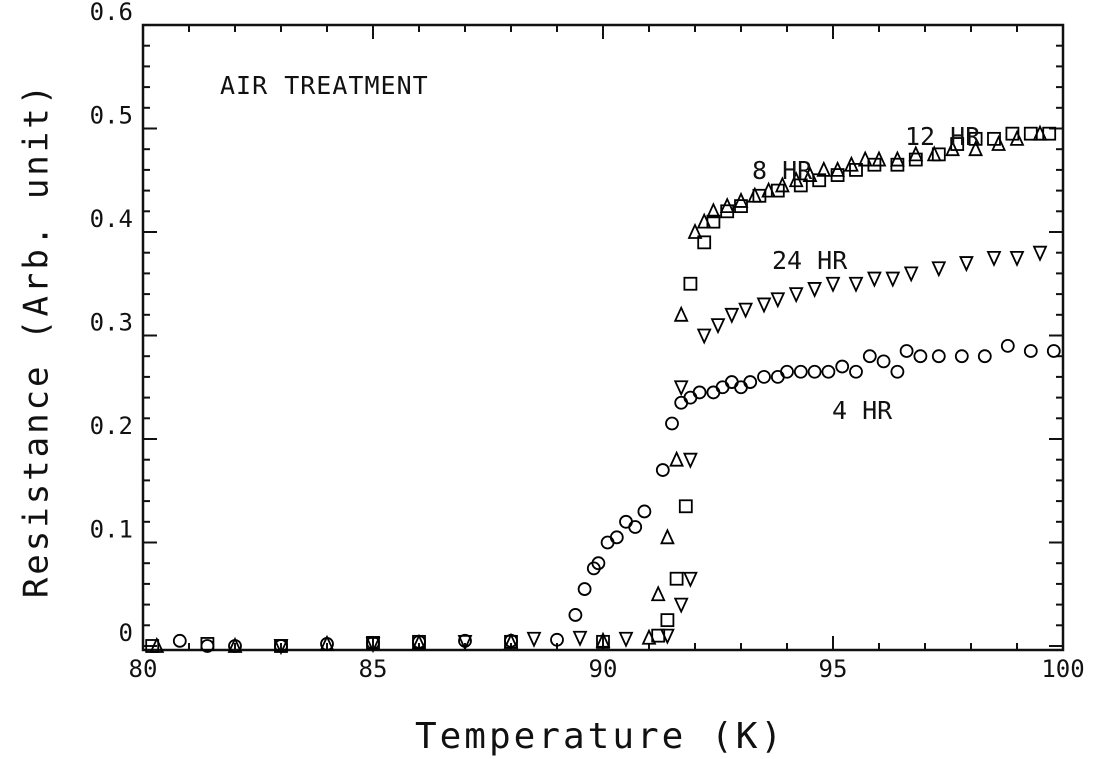  Describe the element at coordinates (143, 669) in the screenshot. I see `x-tick-label: 80` at that location.